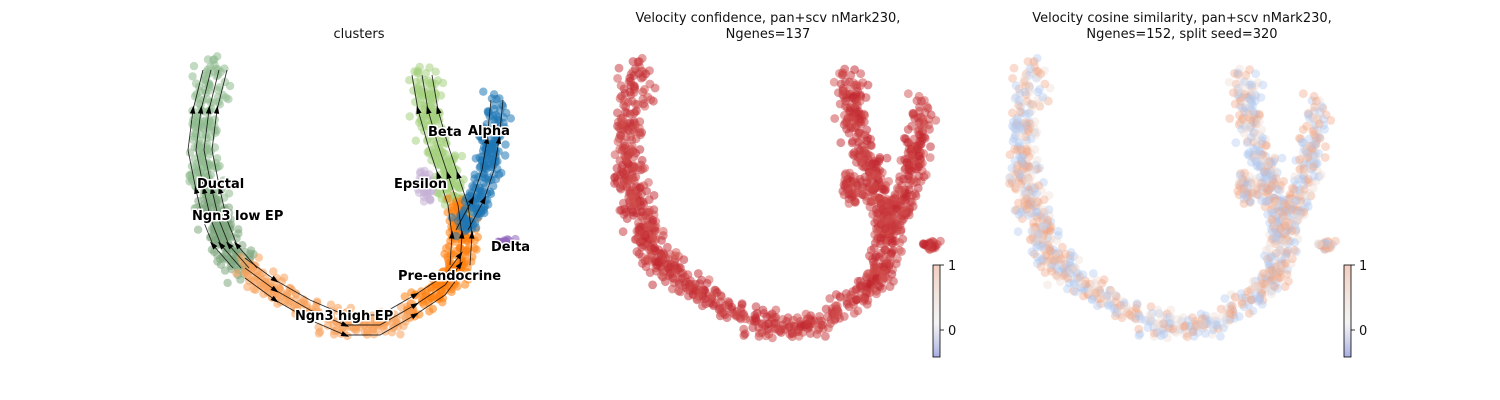 This screenshot has width=1500, height=400. What do you see at coordinates (510, 247) in the screenshot?
I see `cluster-label-delta: Delta` at bounding box center [510, 247].